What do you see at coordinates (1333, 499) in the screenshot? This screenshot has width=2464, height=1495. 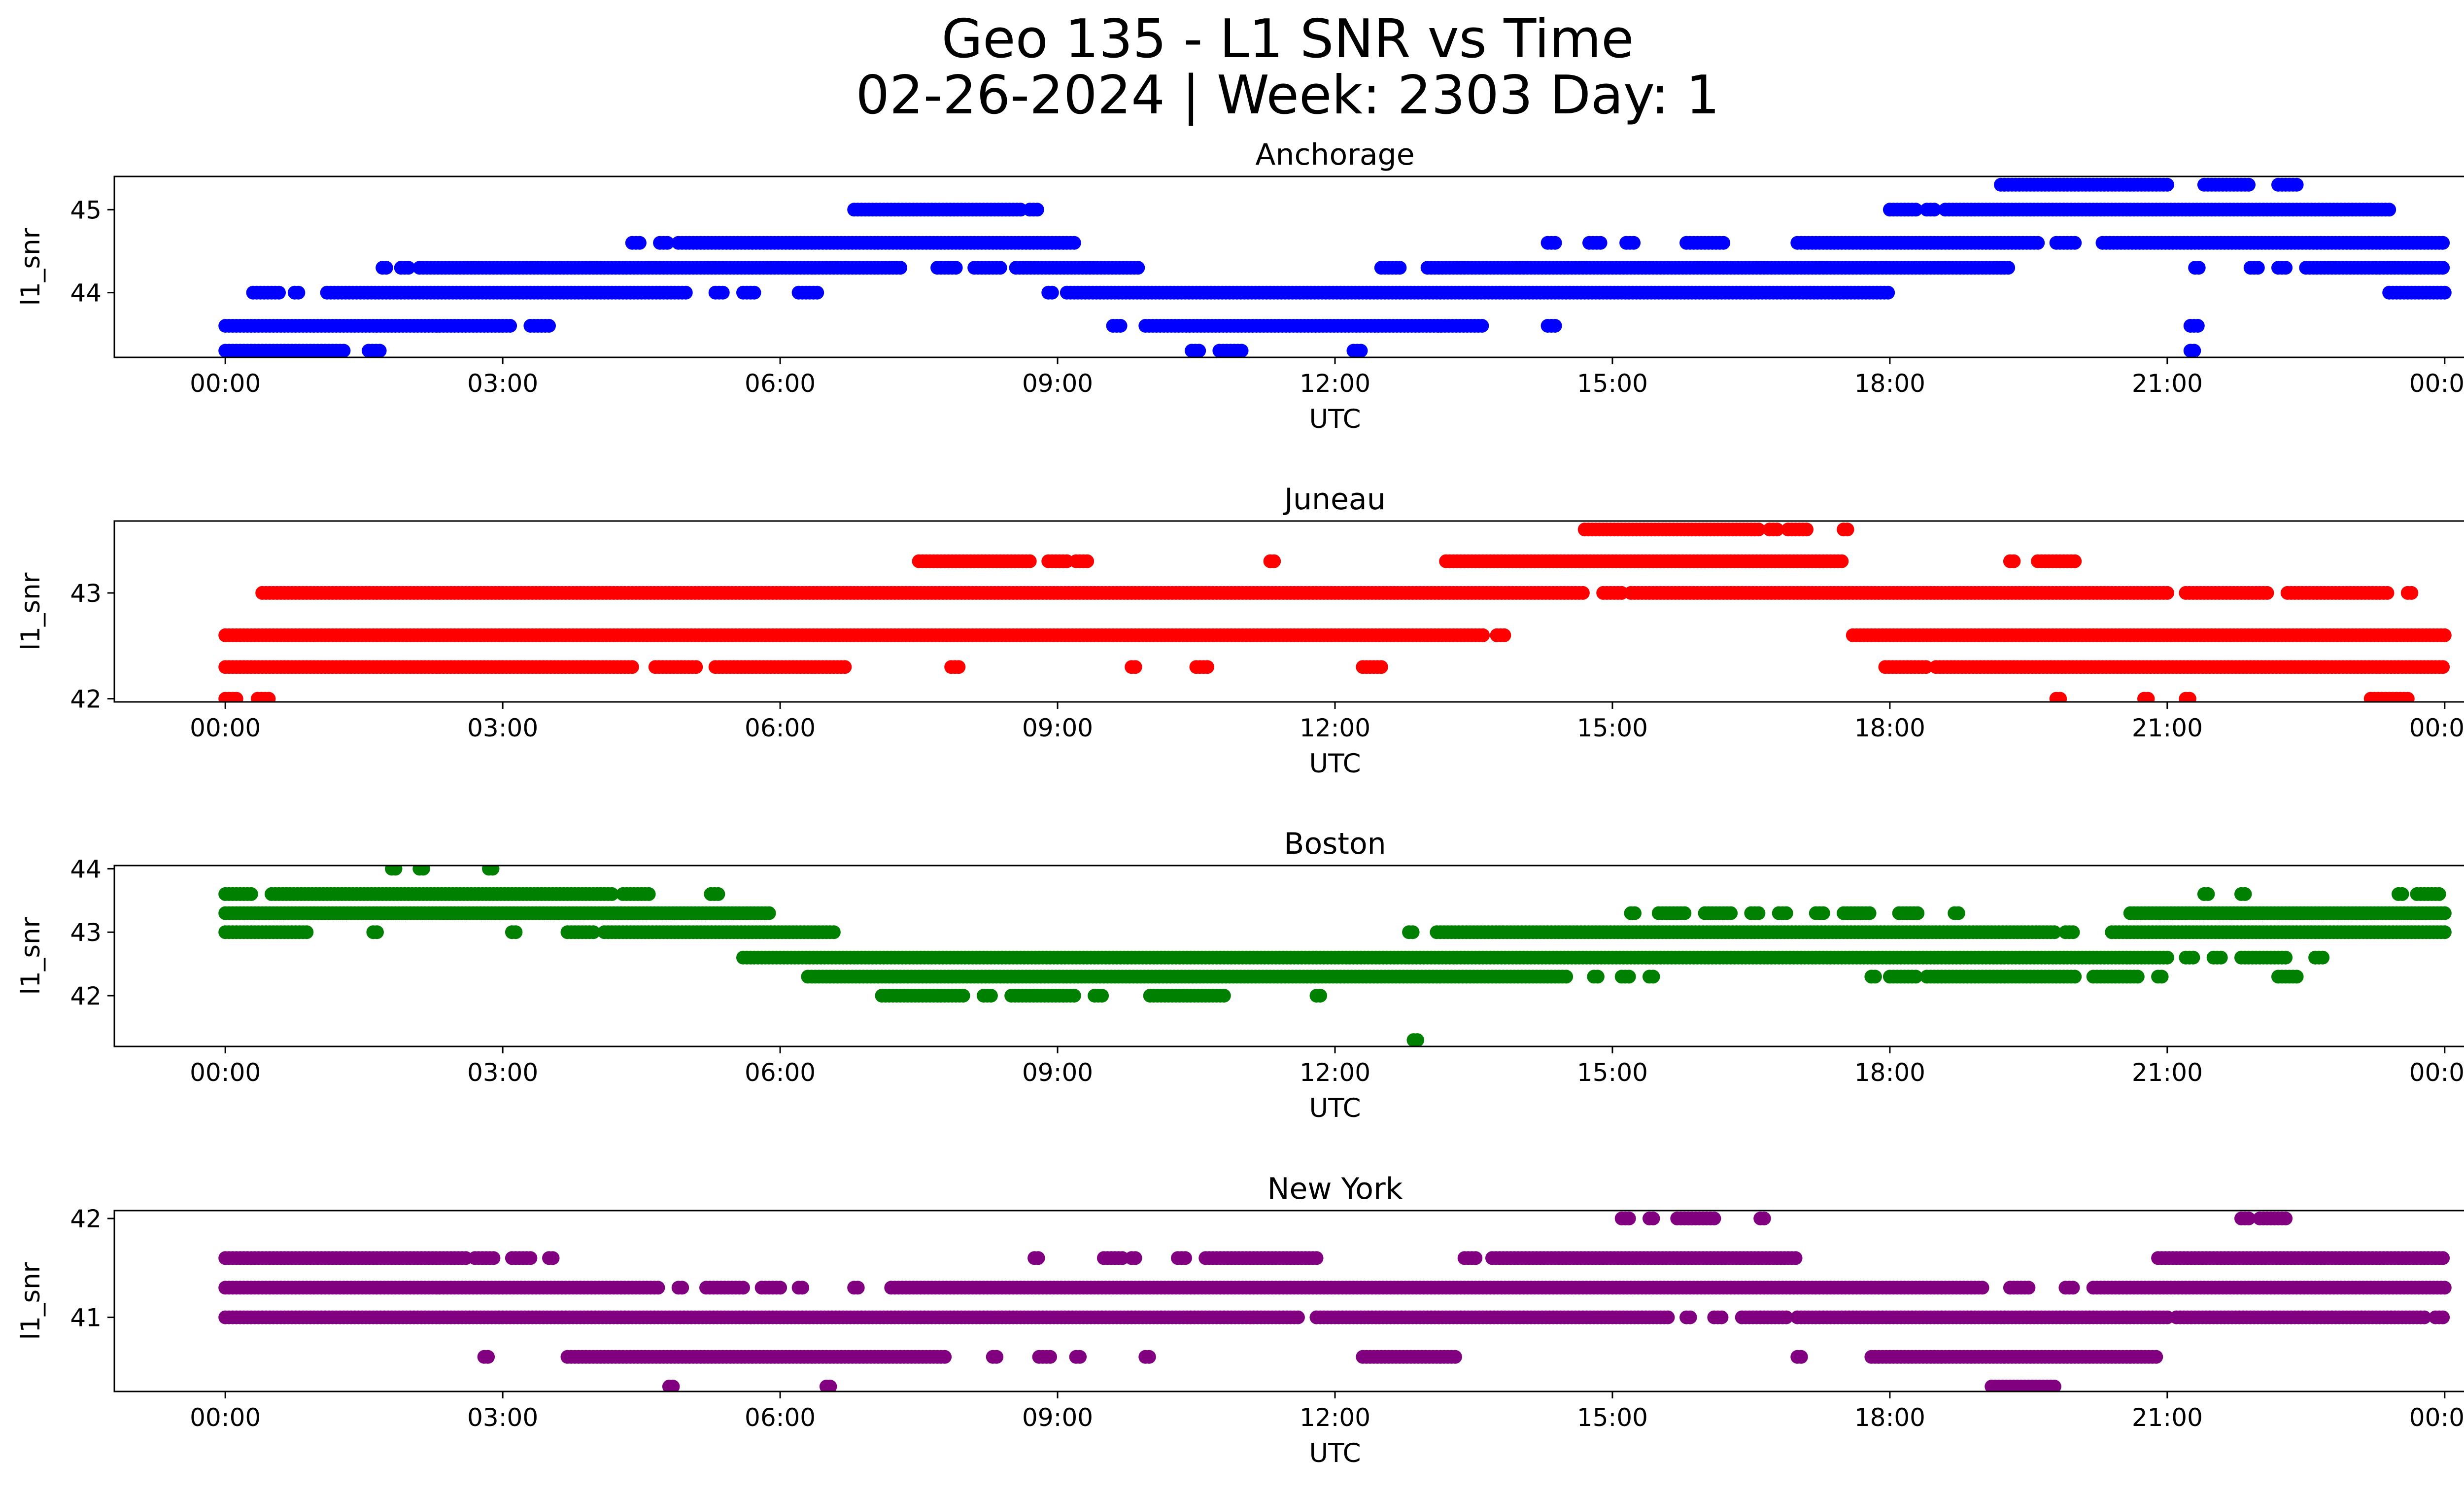 I see `subplot-title: Juneau` at bounding box center [1333, 499].